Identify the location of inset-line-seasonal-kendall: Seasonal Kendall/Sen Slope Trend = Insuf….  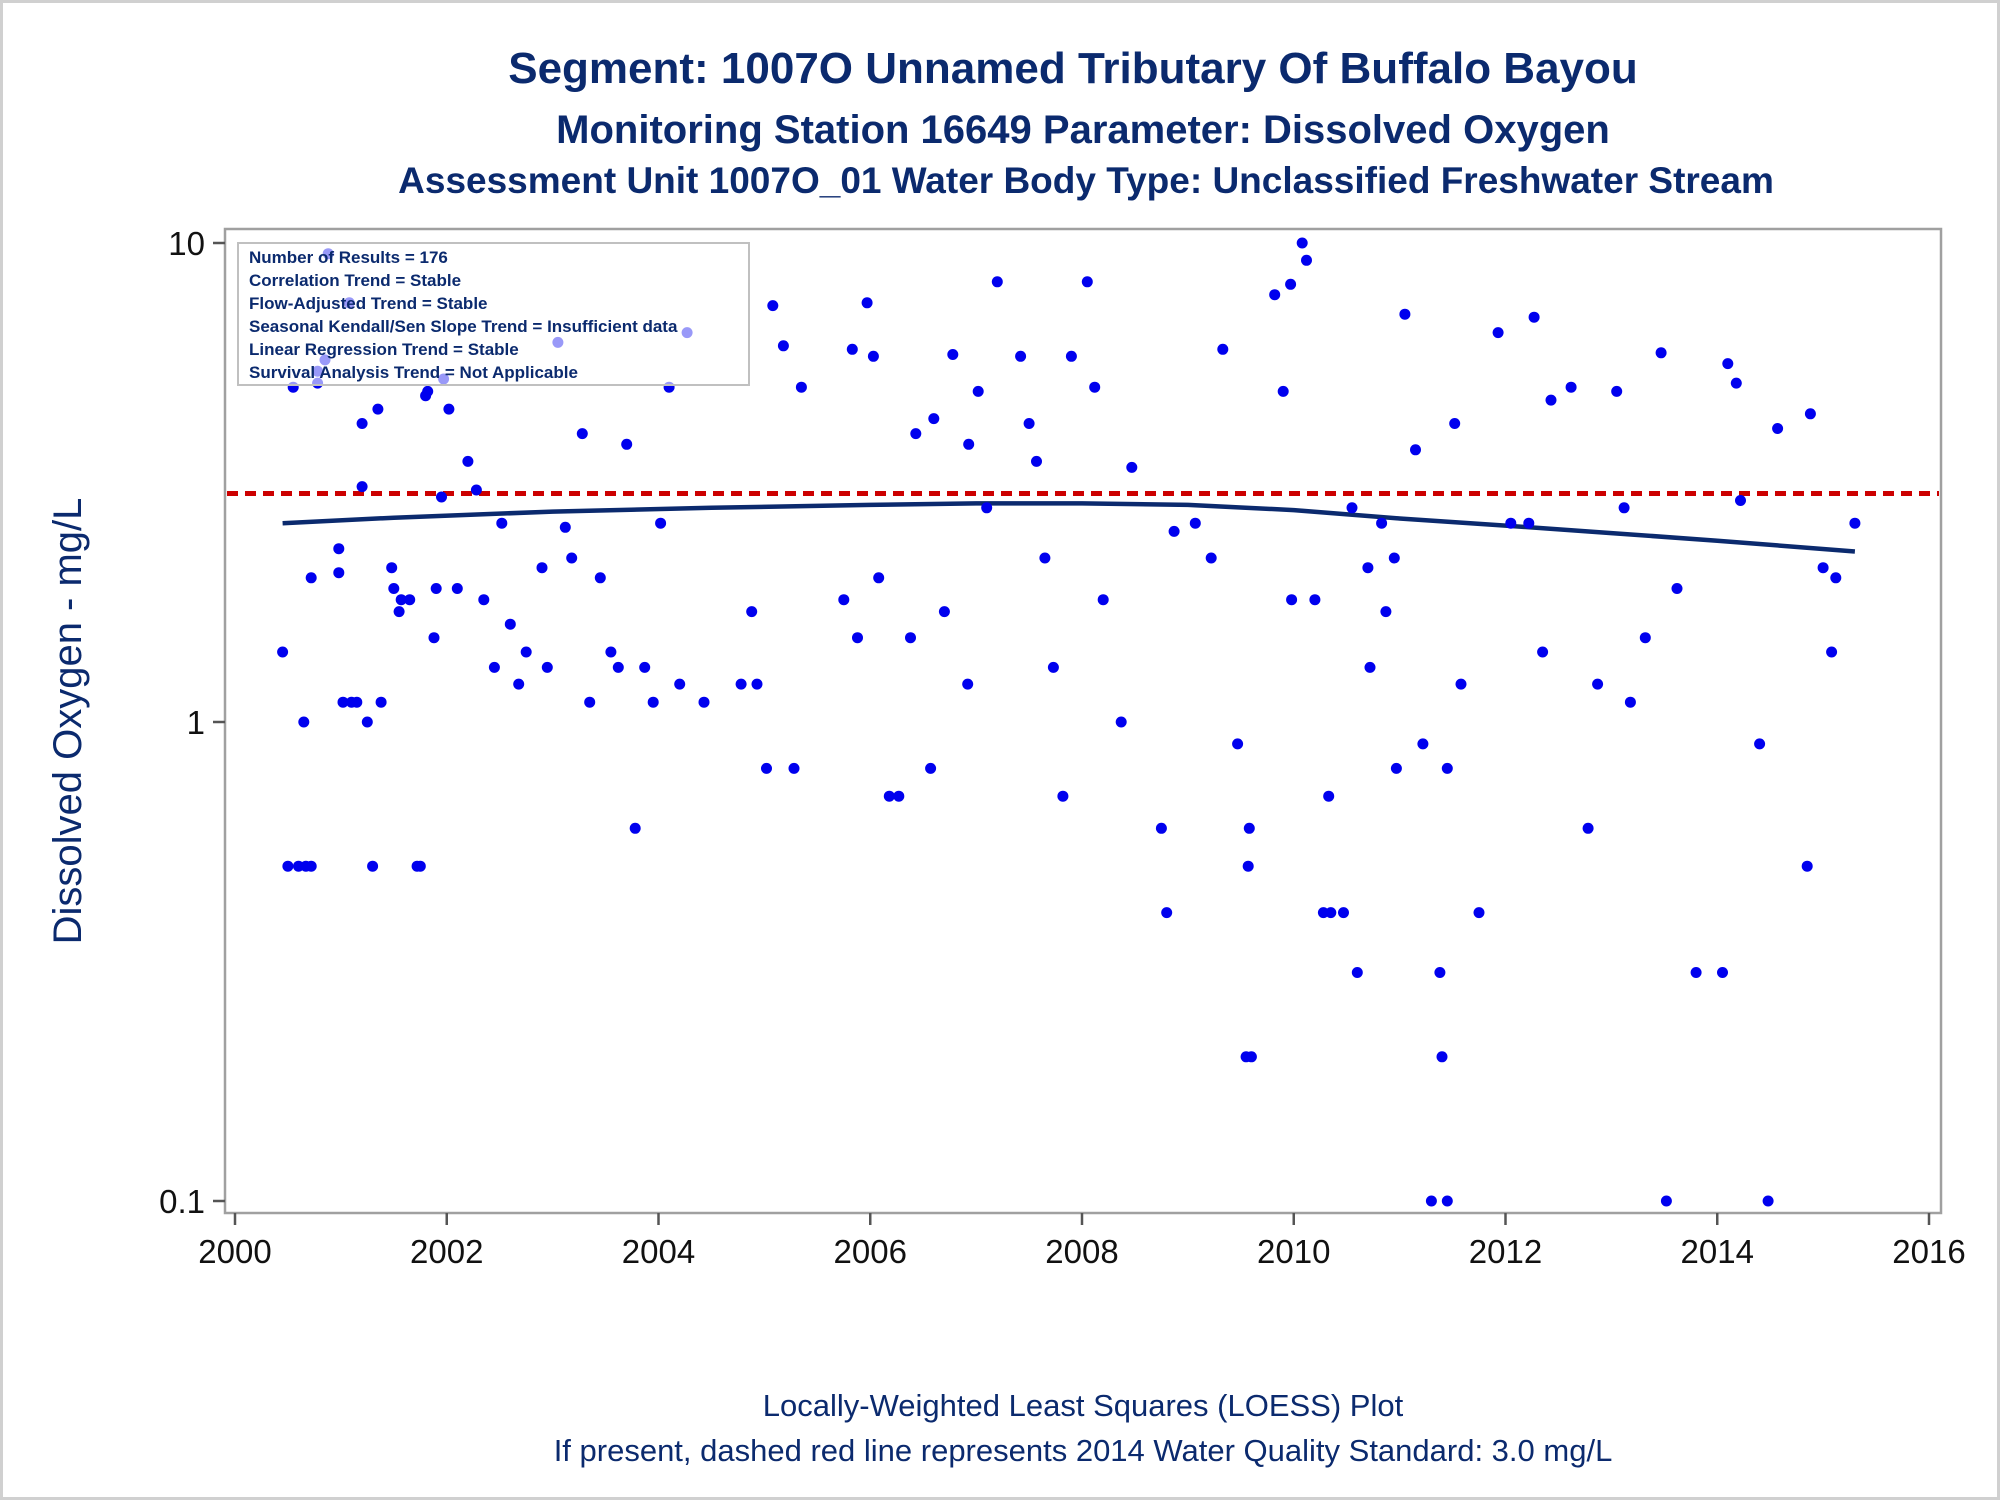
(463, 326).